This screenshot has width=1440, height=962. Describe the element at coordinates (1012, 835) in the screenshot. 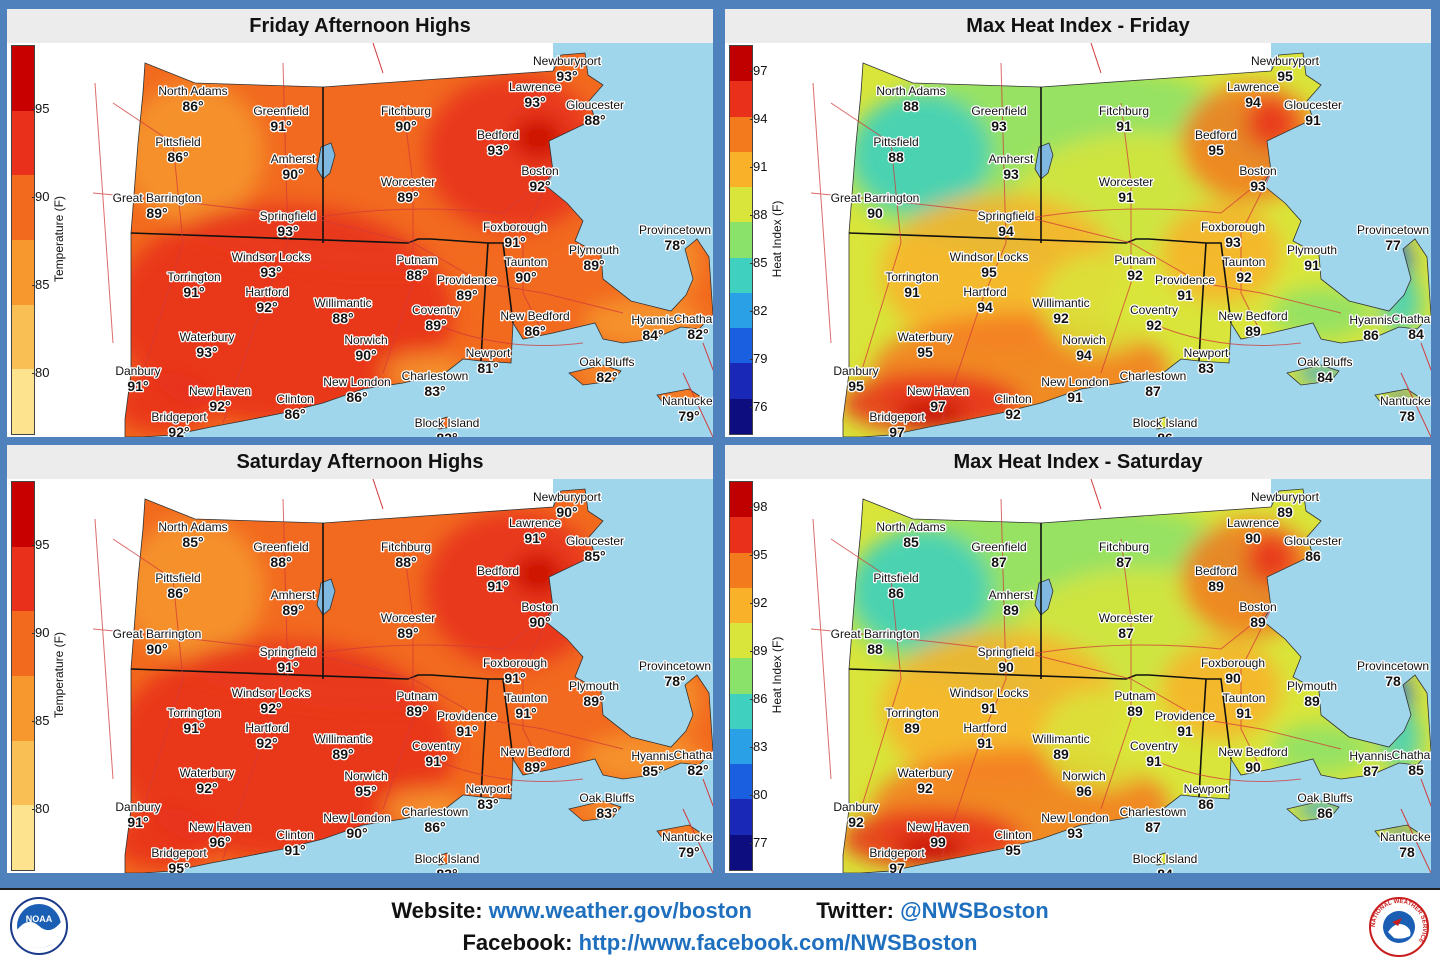

I see `city-name: Clinton` at that location.